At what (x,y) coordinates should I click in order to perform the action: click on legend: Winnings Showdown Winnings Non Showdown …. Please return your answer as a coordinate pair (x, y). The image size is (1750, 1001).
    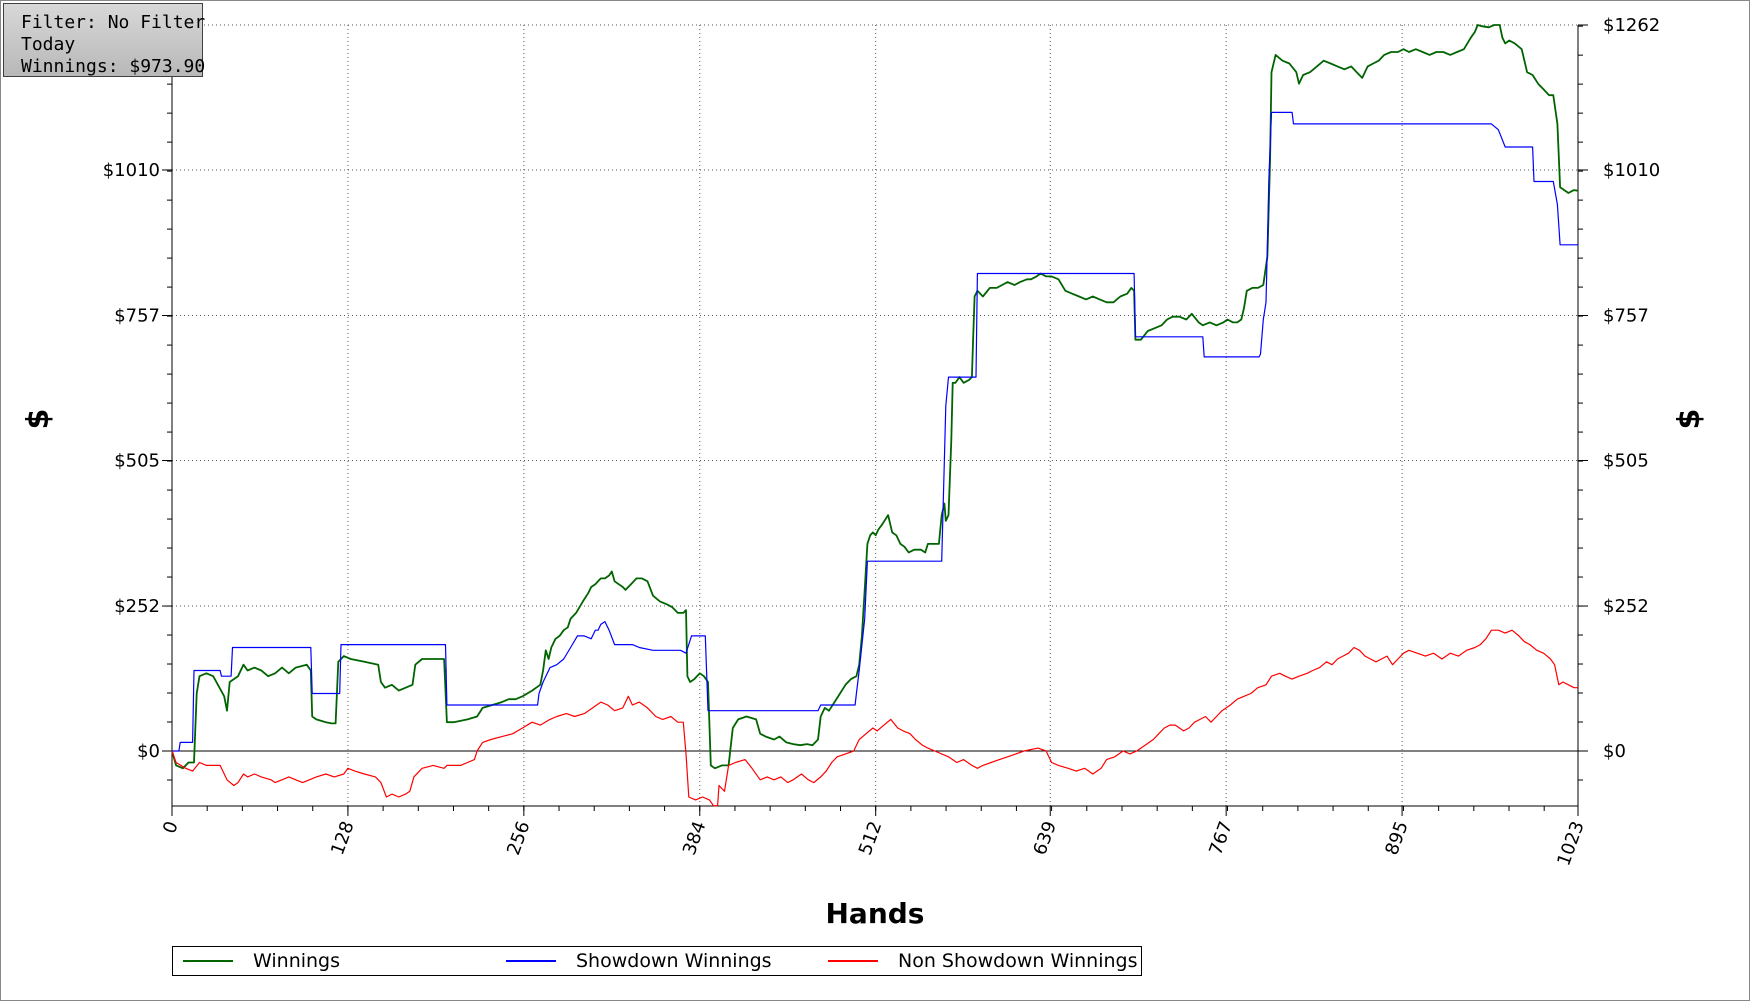
    Looking at the image, I should click on (657, 961).